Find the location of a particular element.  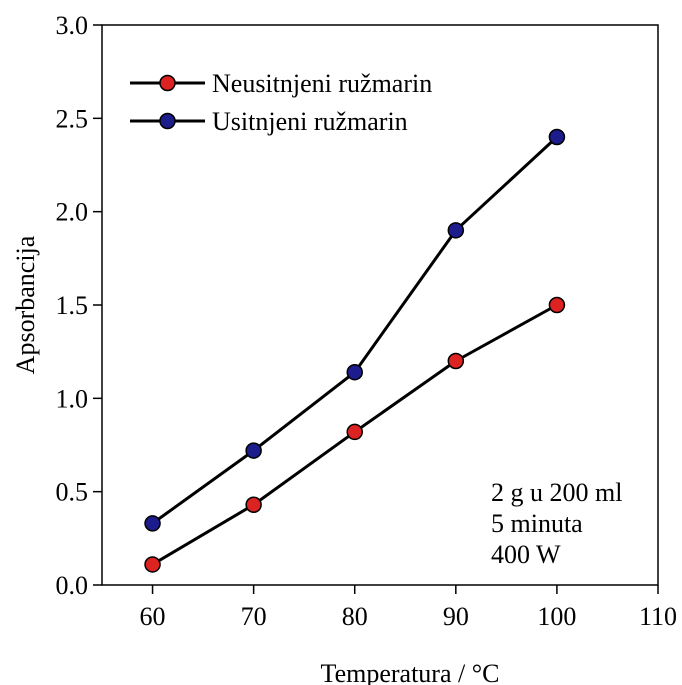

y-tick-label: 0.5 is located at coordinates (72, 492).